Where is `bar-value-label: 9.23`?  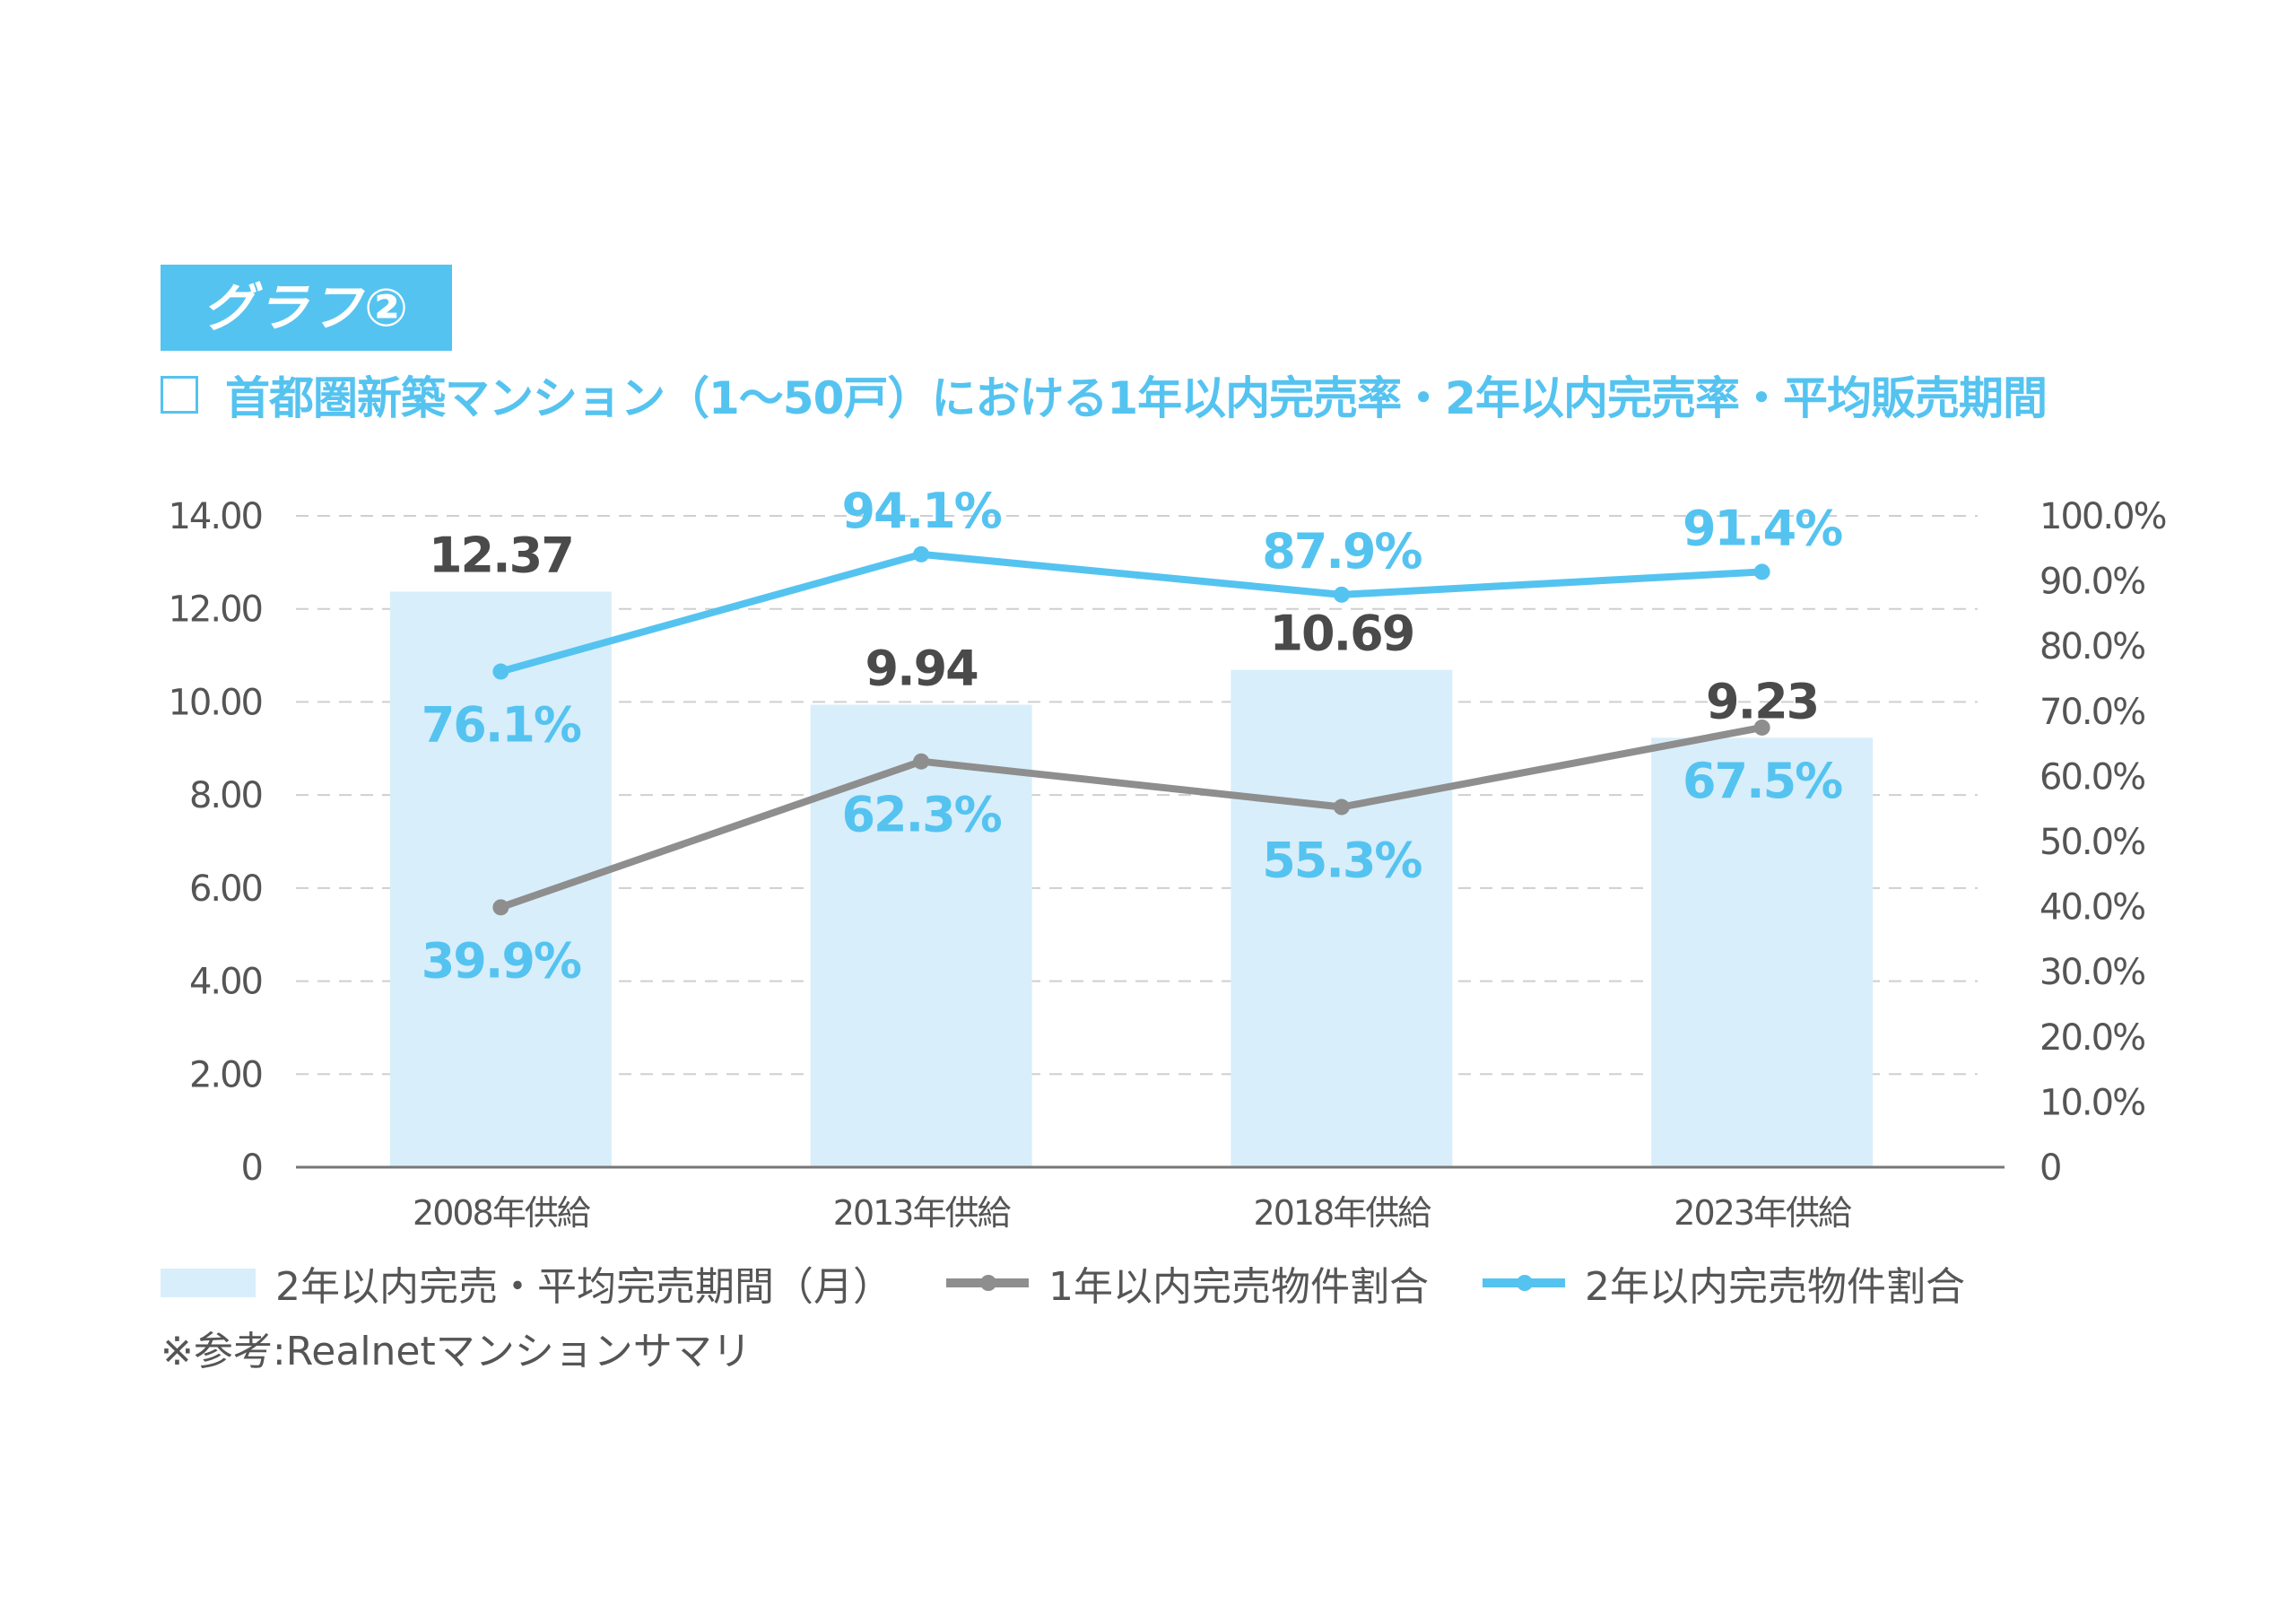
bar-value-label: 9.23 is located at coordinates (1762, 701).